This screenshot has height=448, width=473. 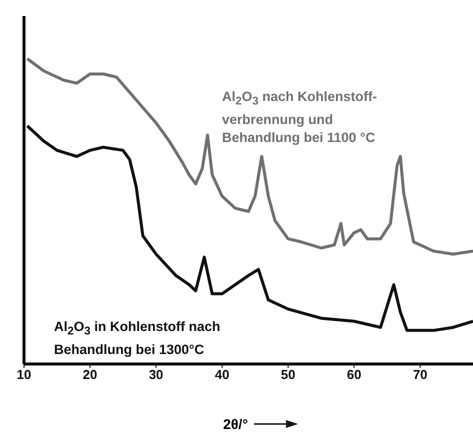 What do you see at coordinates (90, 374) in the screenshot?
I see `x-tick-label: 20` at bounding box center [90, 374].